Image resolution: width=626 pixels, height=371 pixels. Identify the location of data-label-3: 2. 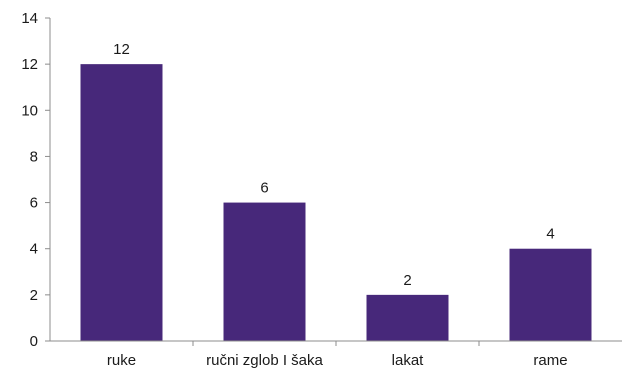
(407, 280).